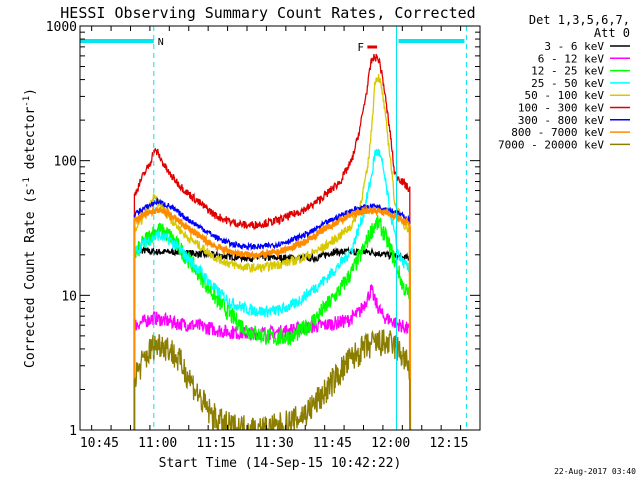 This screenshot has height=480, width=640. What do you see at coordinates (30, 278) in the screenshot?
I see `y-axis-label-part1: Corrected Count Rate (s` at bounding box center [30, 278].